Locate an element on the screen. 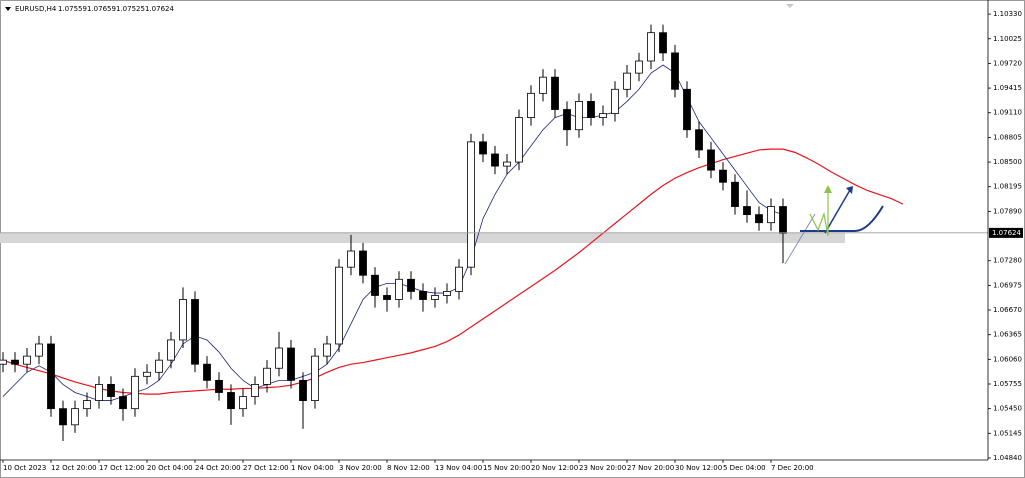 The image size is (1025, 478). ohlc-close: 1.07624 is located at coordinates (159, 9).